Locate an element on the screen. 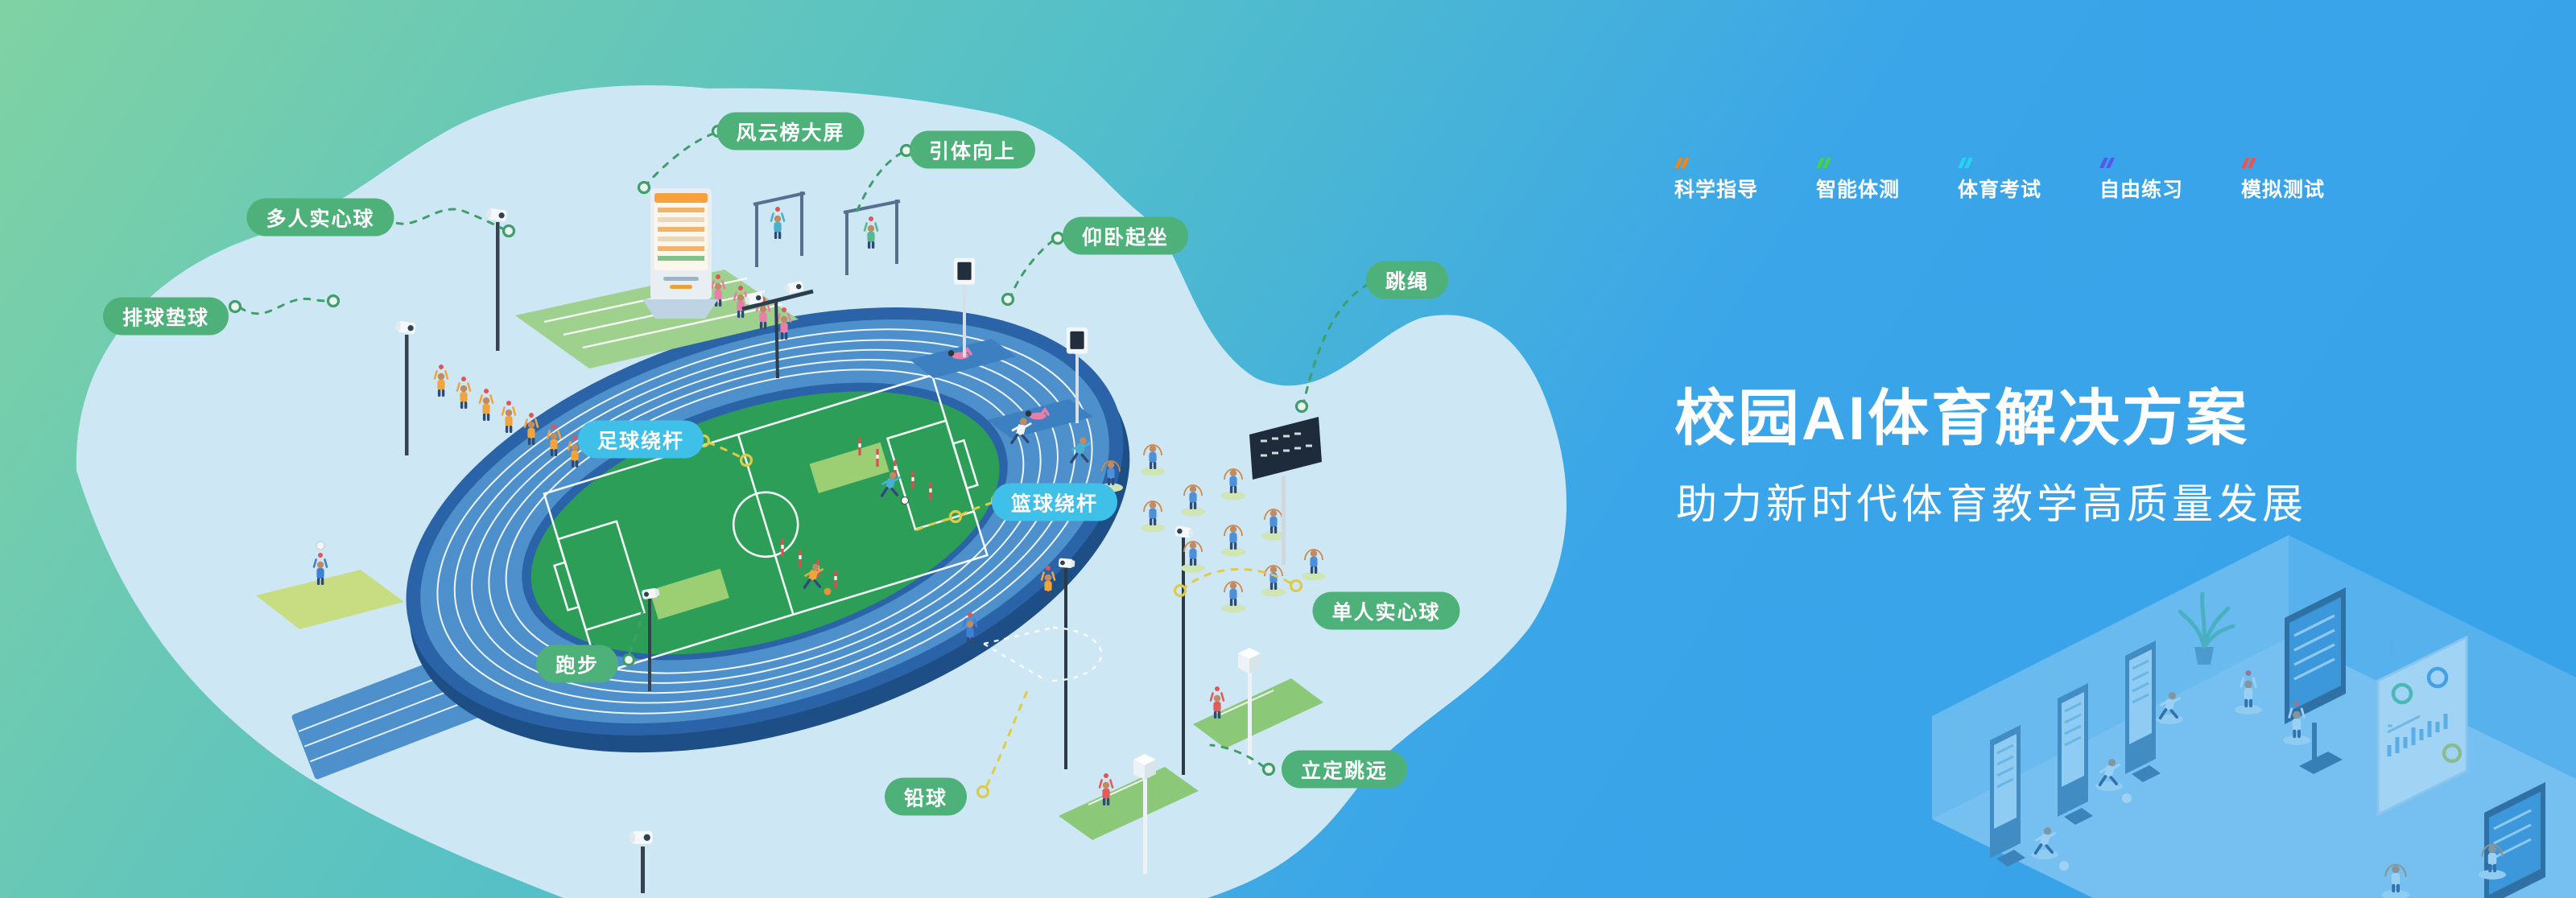 This screenshot has width=2576, height=898. nav-item-label: 模拟测试 is located at coordinates (2283, 190).